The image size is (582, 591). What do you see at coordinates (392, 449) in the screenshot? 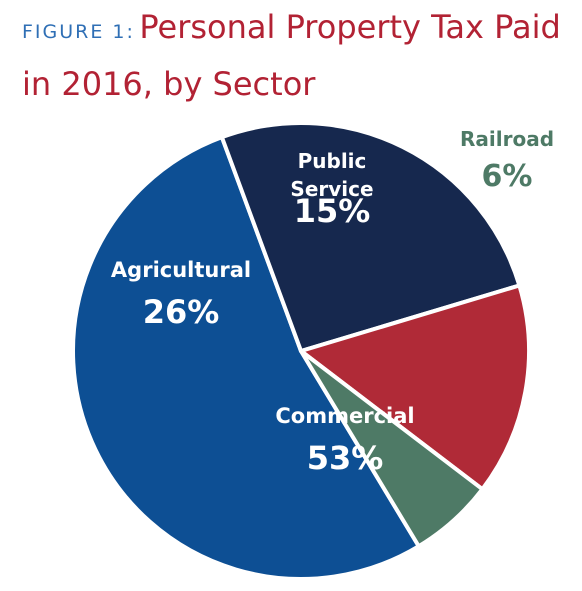
I see `pie-slice-railroad` at bounding box center [392, 449].